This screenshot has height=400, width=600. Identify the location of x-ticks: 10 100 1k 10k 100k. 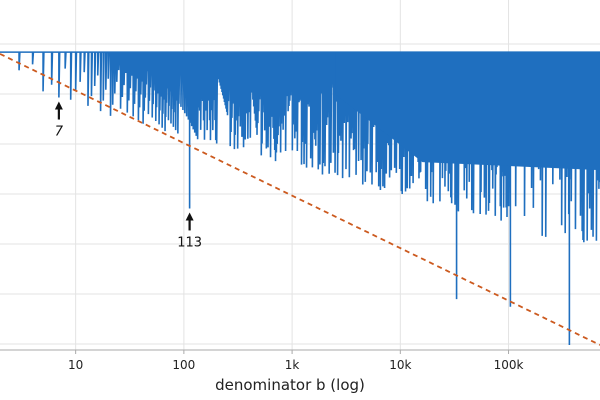
(296, 361).